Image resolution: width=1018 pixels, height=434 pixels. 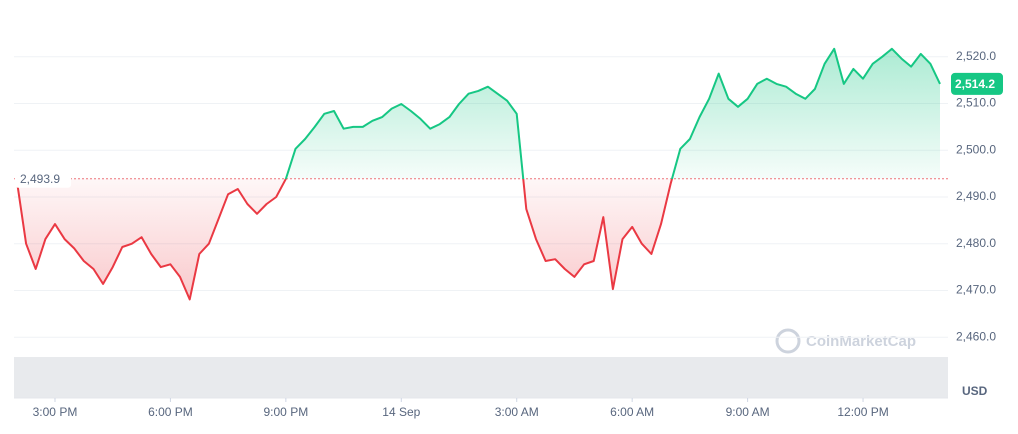 What do you see at coordinates (976, 56) in the screenshot?
I see `y-tick-label: 2,520.0` at bounding box center [976, 56].